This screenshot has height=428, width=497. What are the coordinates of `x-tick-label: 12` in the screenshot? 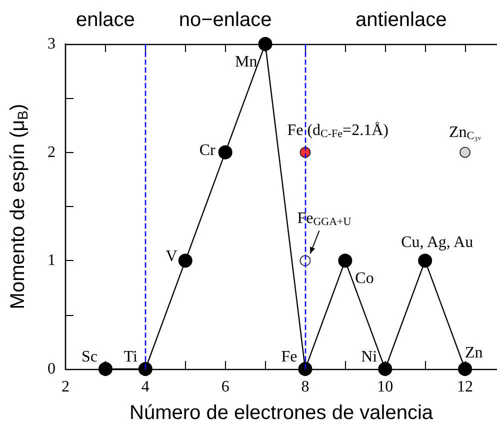 It's located at (465, 387).